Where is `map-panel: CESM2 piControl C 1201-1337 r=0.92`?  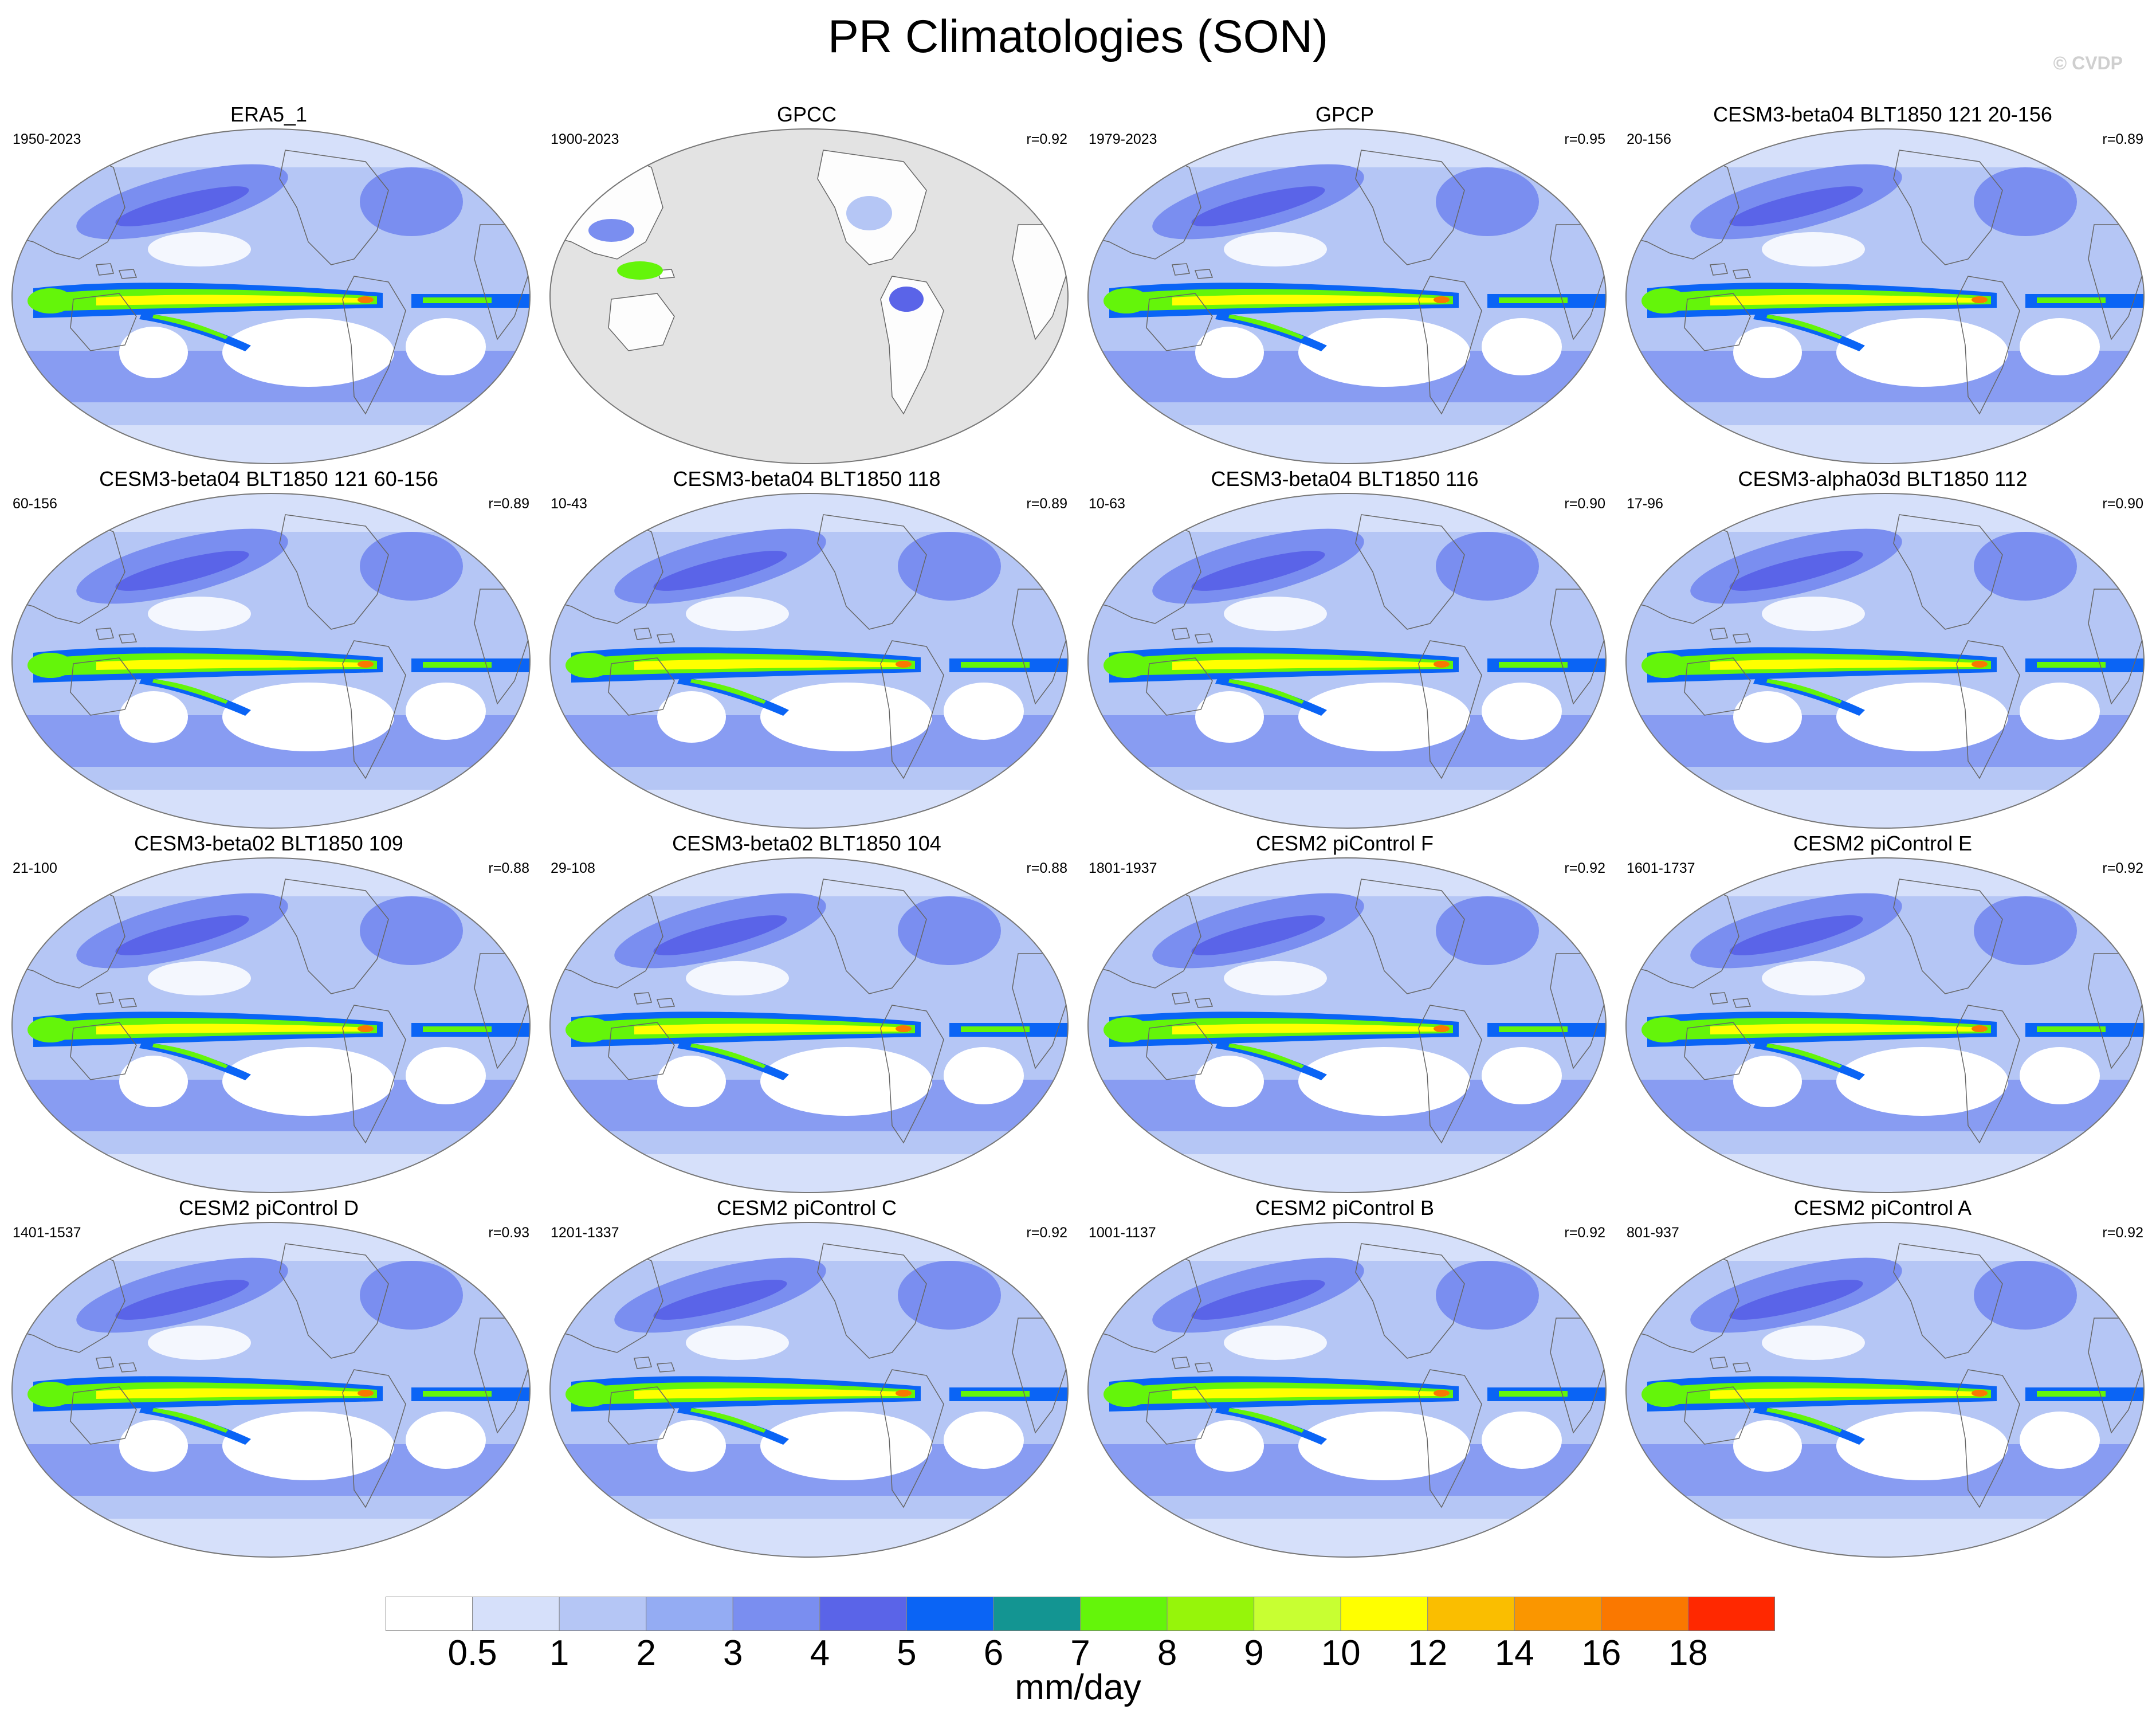 map-panel: CESM2 piControl C 1201-1337 r=0.92 is located at coordinates (806, 1379).